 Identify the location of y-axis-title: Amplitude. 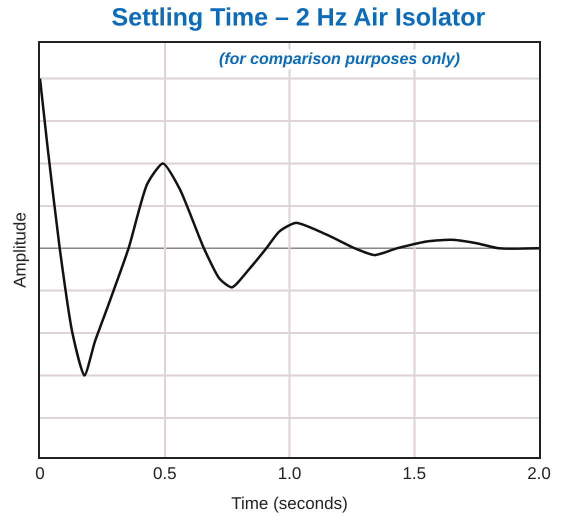
(20, 250).